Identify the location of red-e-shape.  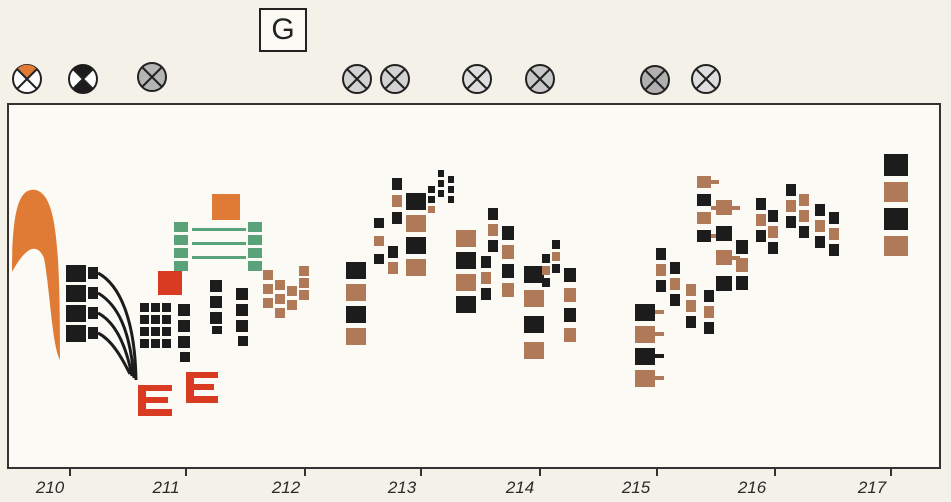
(155, 400).